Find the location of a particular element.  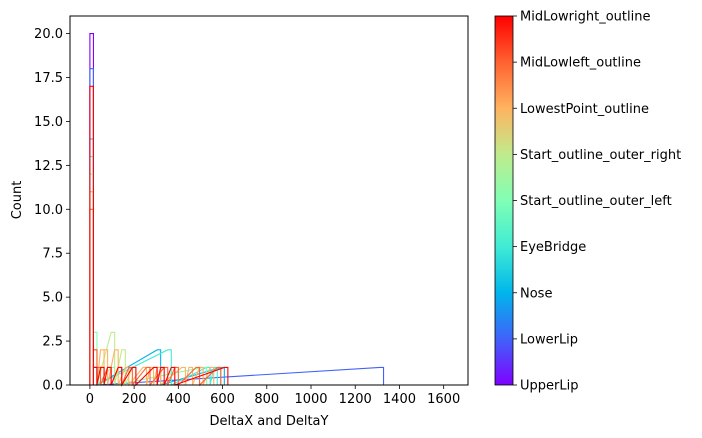

y-tick-label: 2.5 is located at coordinates (52, 342).